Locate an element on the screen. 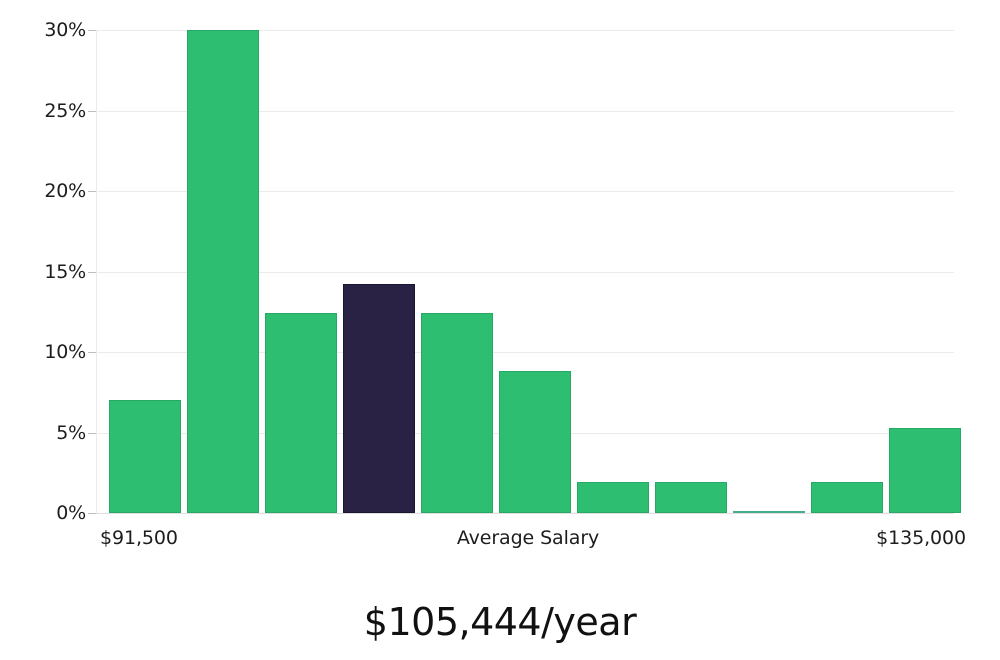  y-axis-tick-label: 0% is located at coordinates (71, 513).